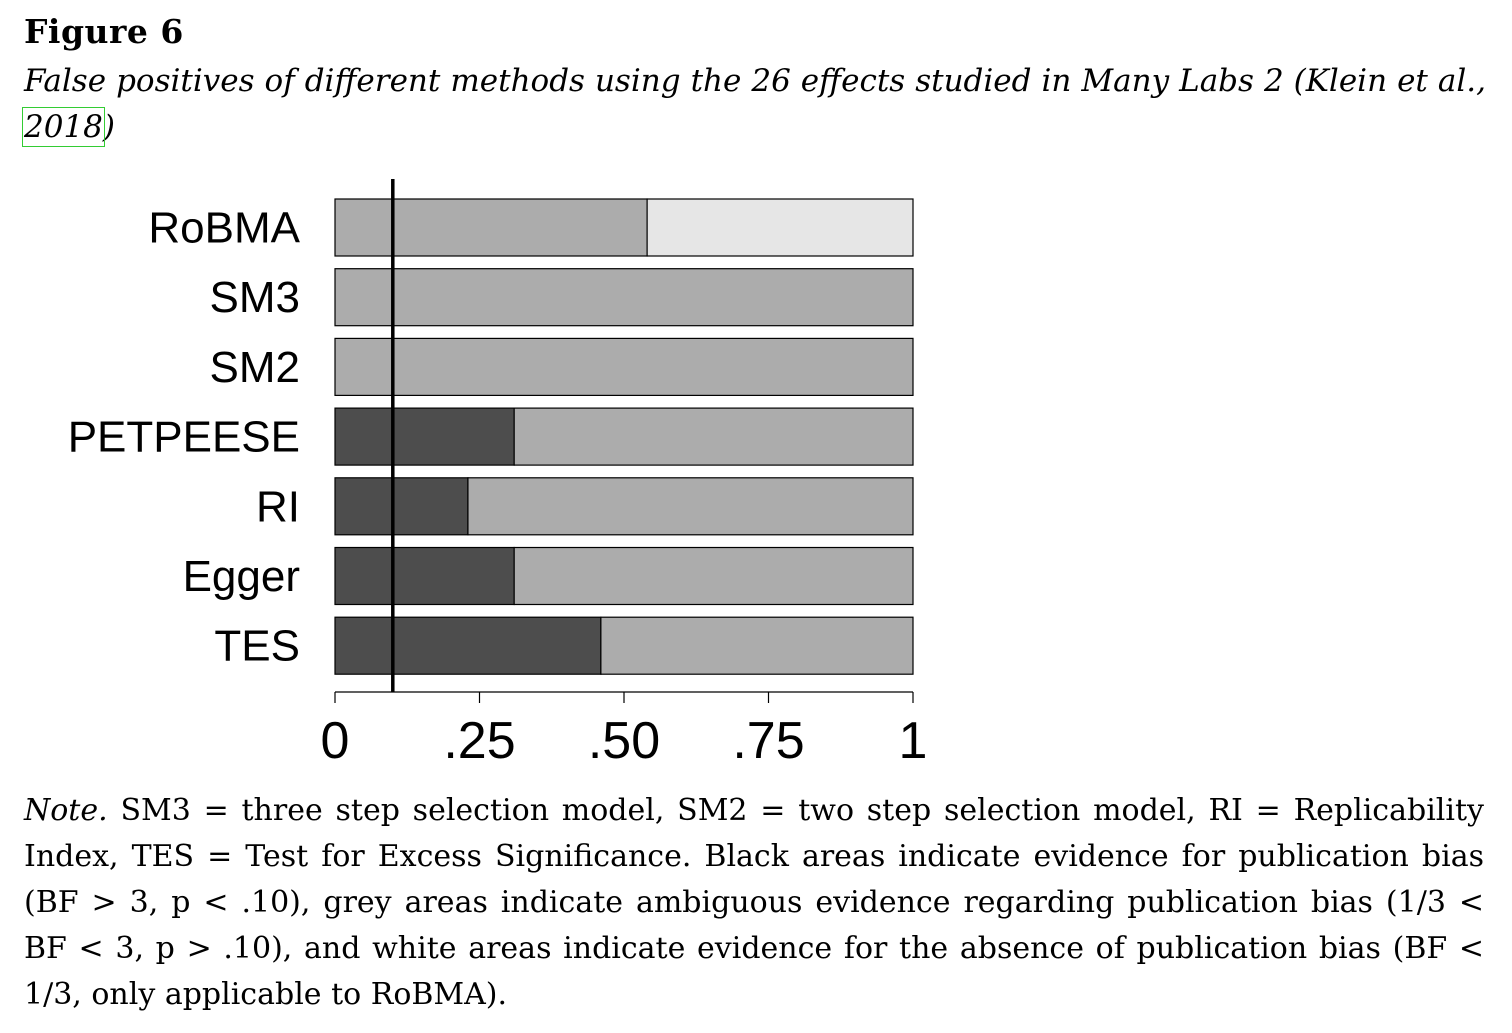 The height and width of the screenshot is (1033, 1512). Describe the element at coordinates (468, 645) in the screenshot. I see `bar-tes-black` at that location.